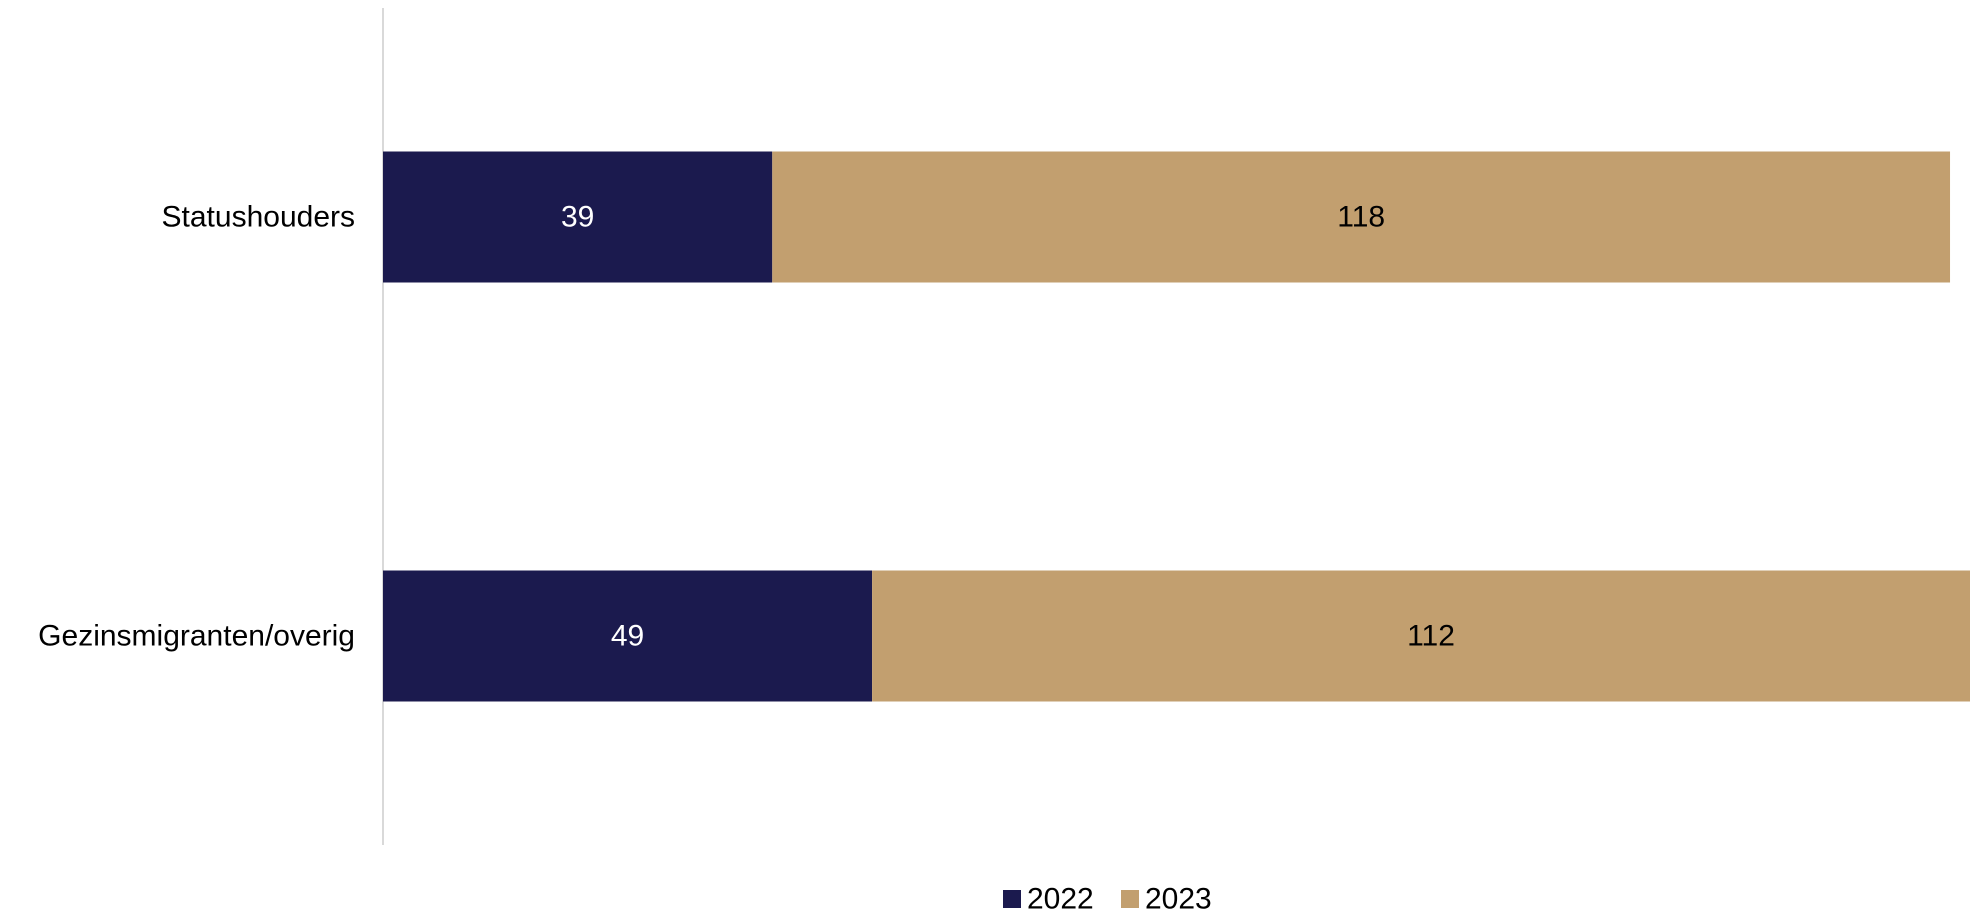 This screenshot has height=914, width=1970. Describe the element at coordinates (1130, 899) in the screenshot. I see `legend-swatch-2023` at that location.